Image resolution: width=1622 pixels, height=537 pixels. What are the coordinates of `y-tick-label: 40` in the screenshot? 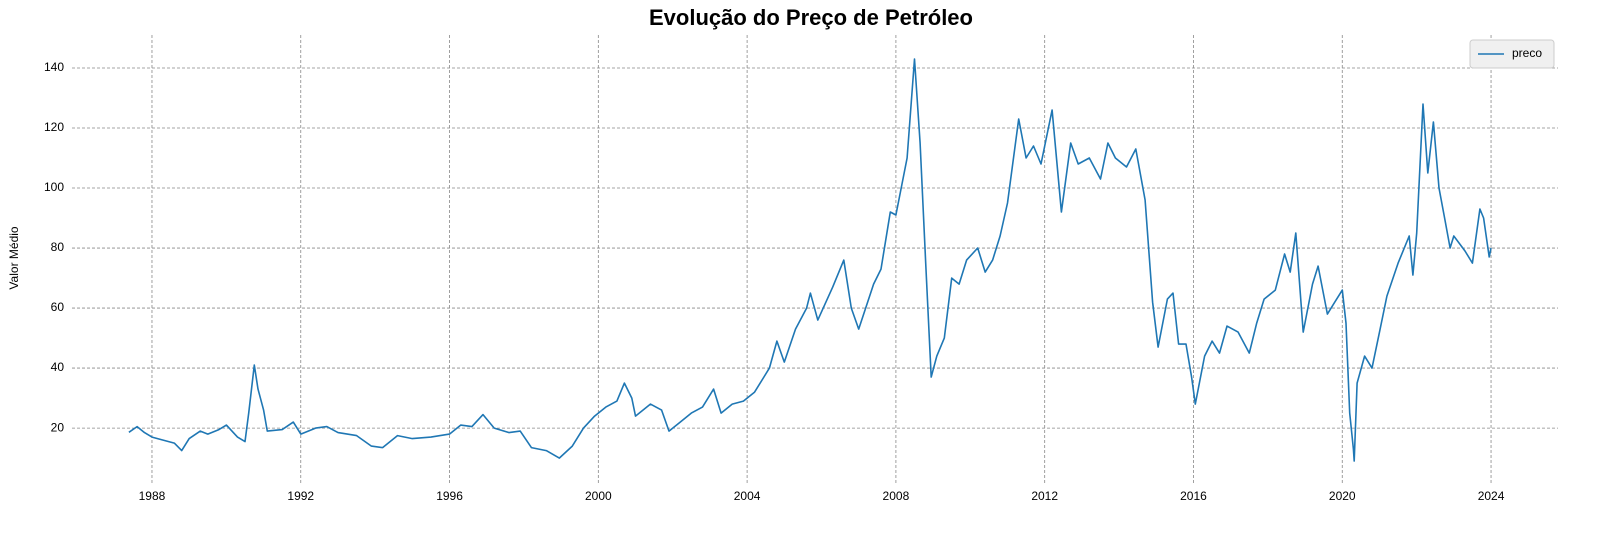 It's located at (58, 367).